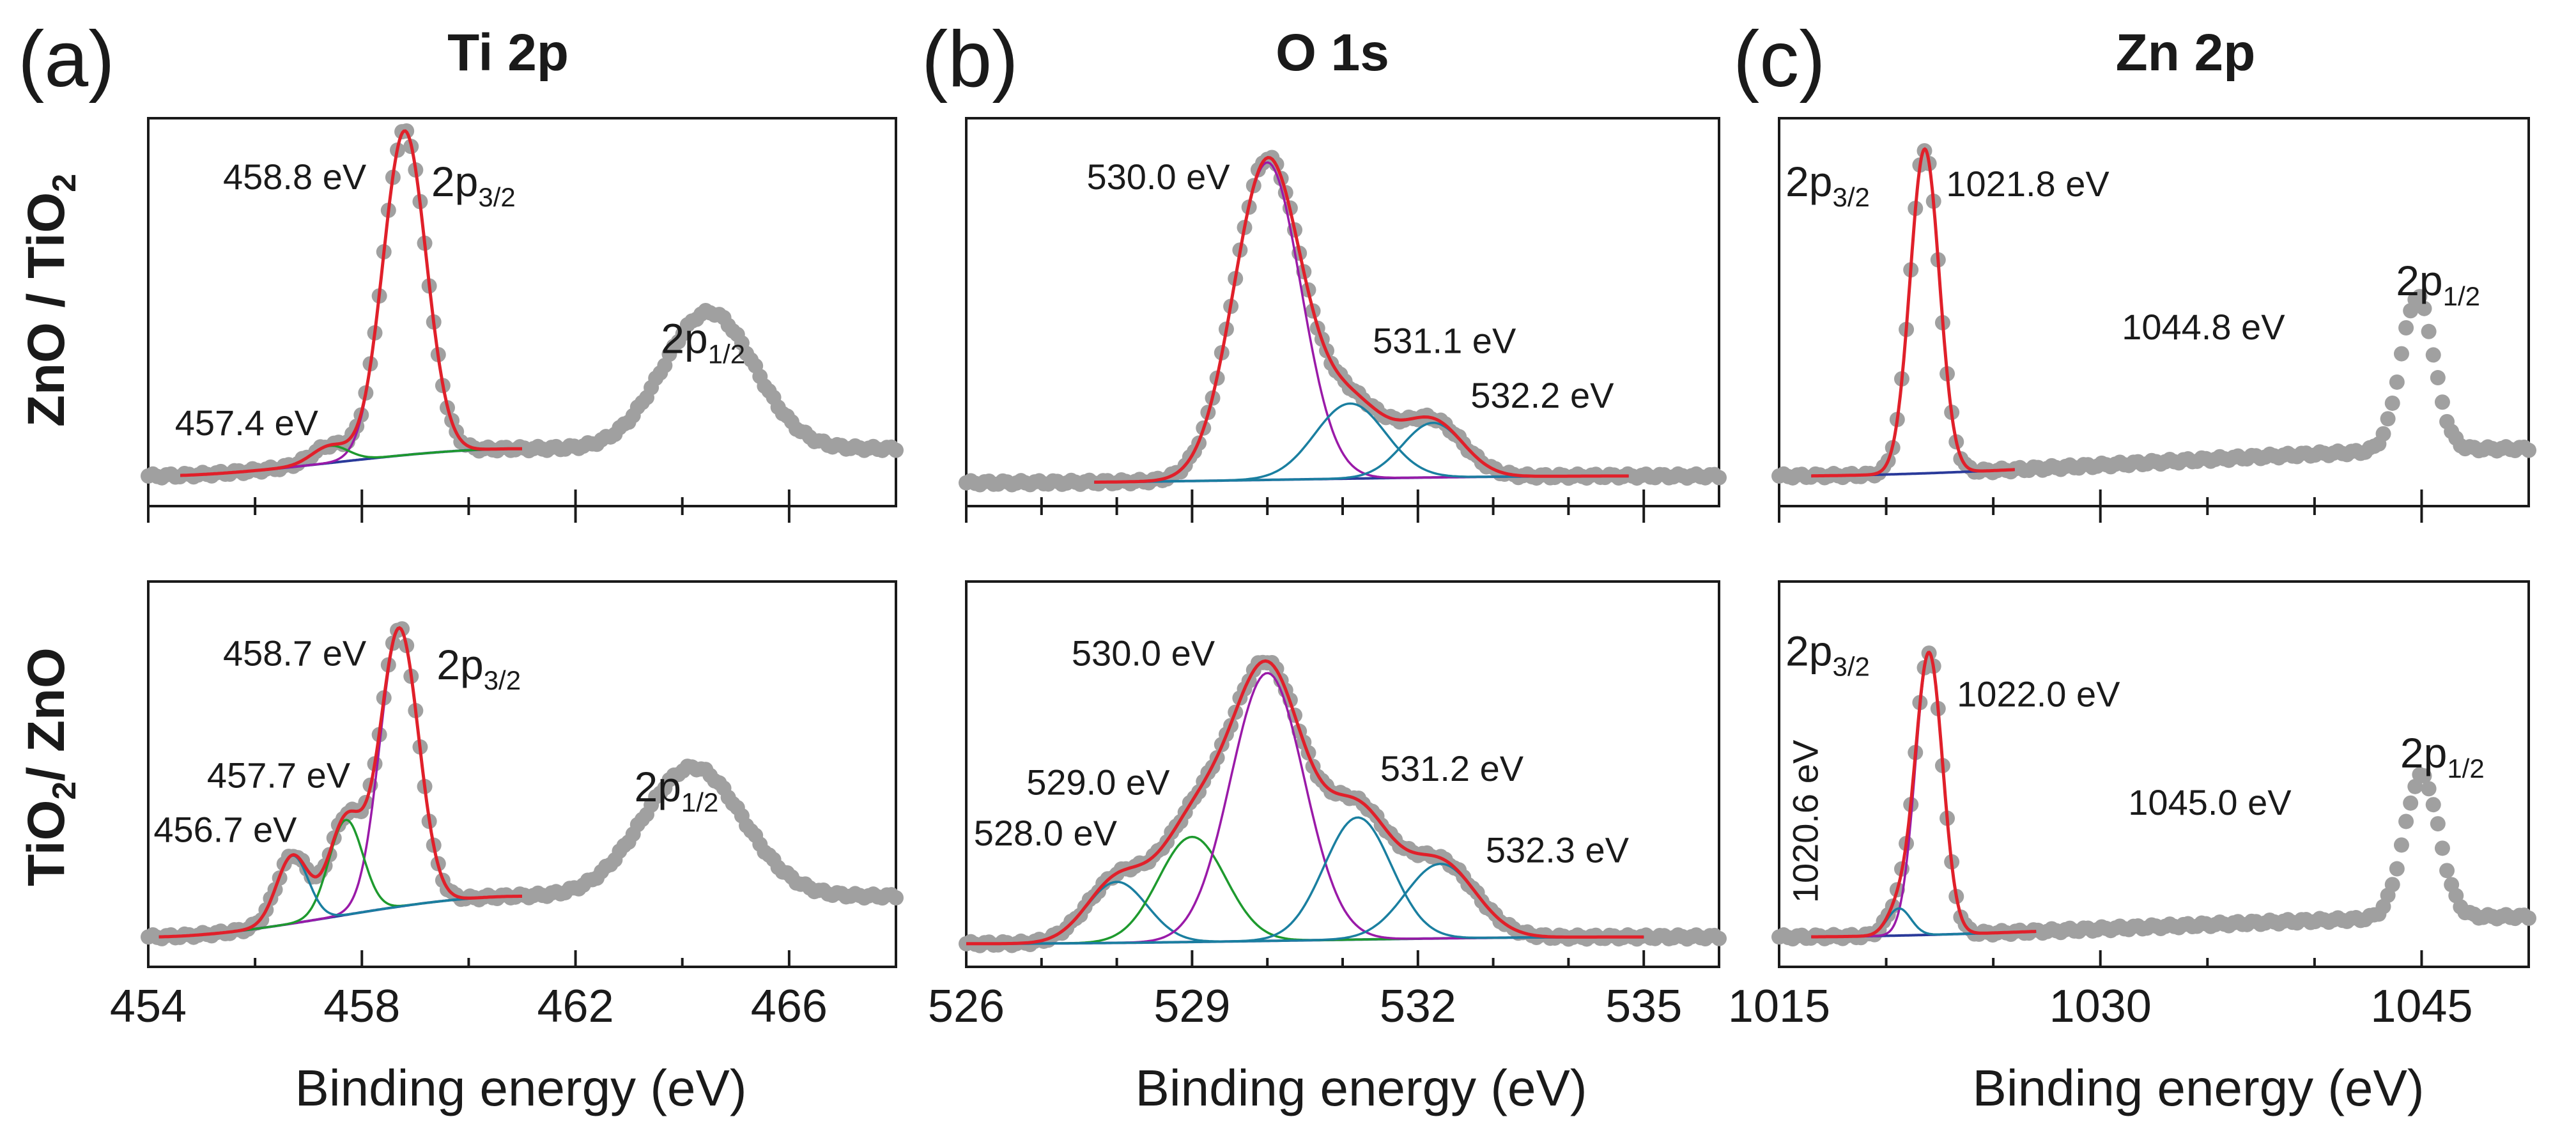  Describe the element at coordinates (575, 1006) in the screenshot. I see `x-tick-label: 462` at that location.